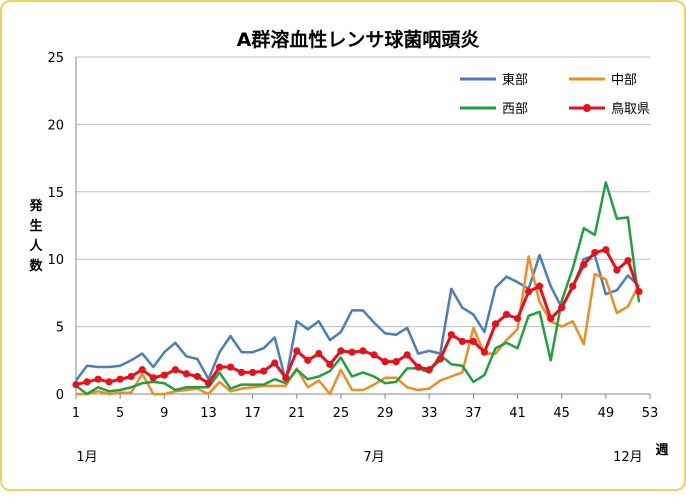  What do you see at coordinates (55, 227) in the screenshot?
I see `y-tick-labels: 0 5 10 15 20 25` at bounding box center [55, 227].